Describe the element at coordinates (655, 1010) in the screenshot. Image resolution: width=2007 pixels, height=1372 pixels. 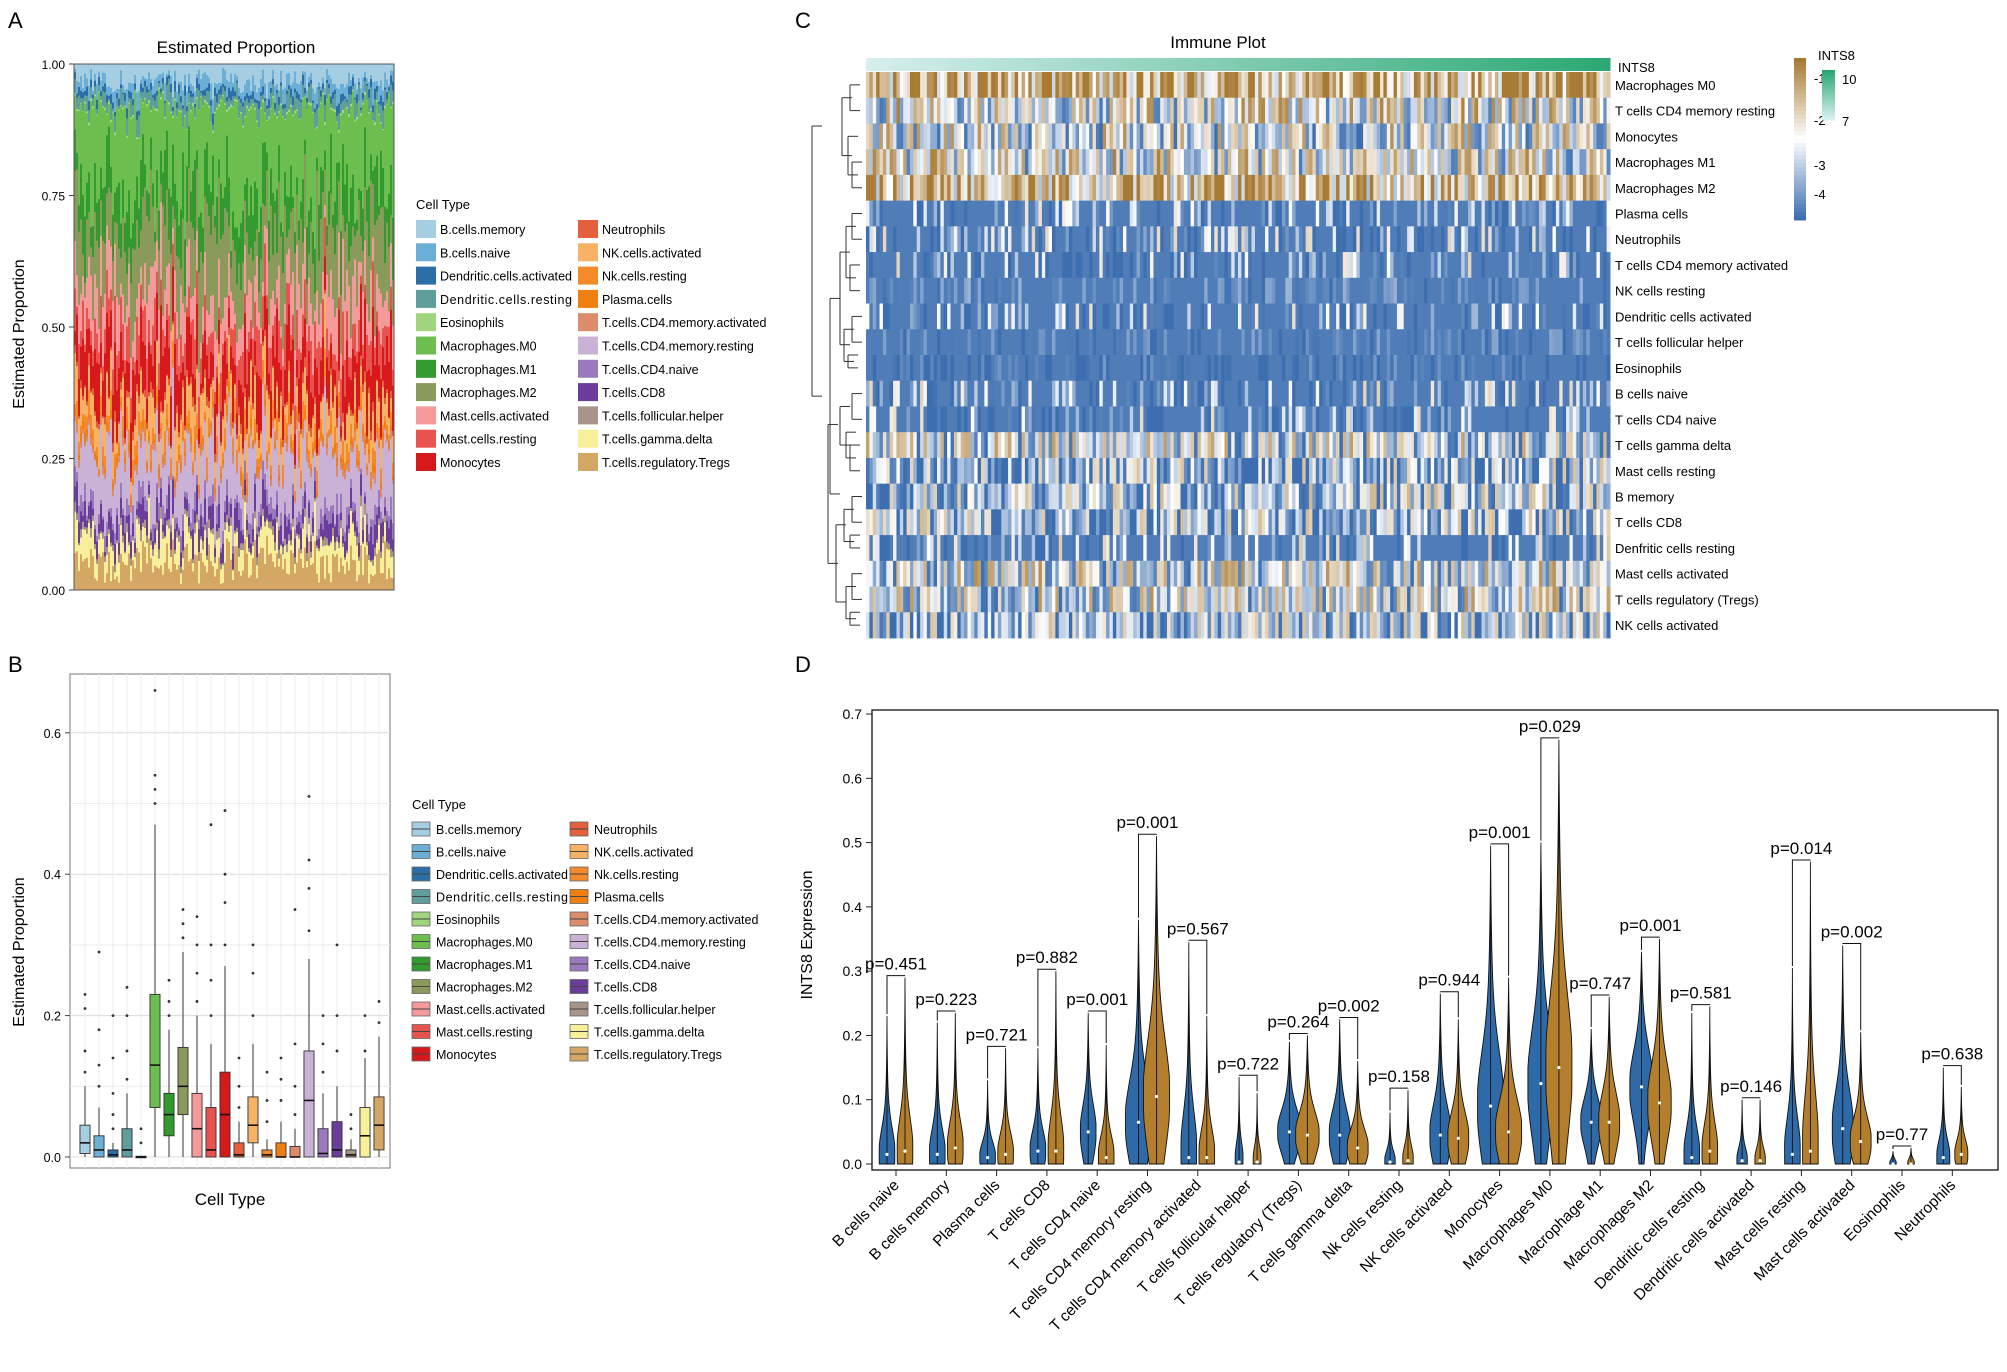
I see `legend-label: T.cells.follicular.helper` at that location.